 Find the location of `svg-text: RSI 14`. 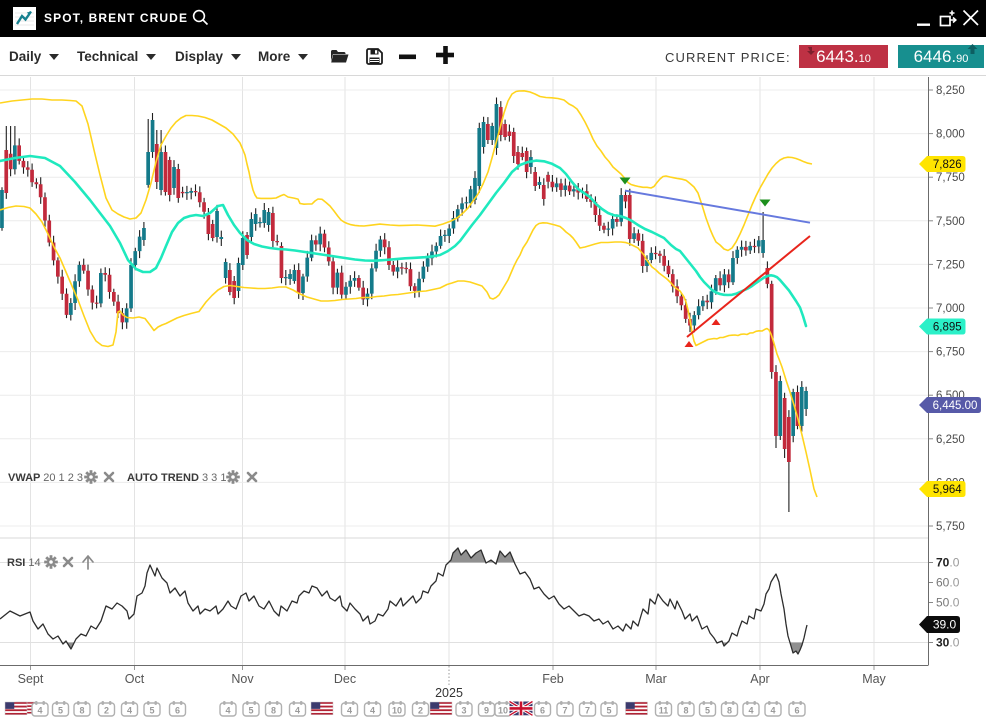

svg-text: RSI 14 is located at coordinates (24, 563).